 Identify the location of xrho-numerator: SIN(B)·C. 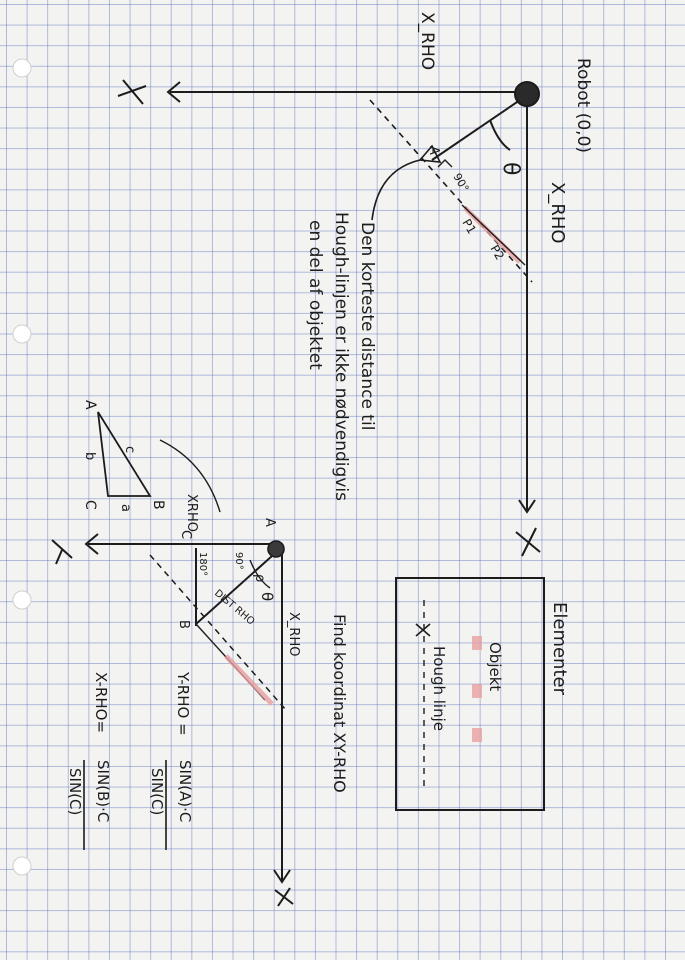
(103, 791).